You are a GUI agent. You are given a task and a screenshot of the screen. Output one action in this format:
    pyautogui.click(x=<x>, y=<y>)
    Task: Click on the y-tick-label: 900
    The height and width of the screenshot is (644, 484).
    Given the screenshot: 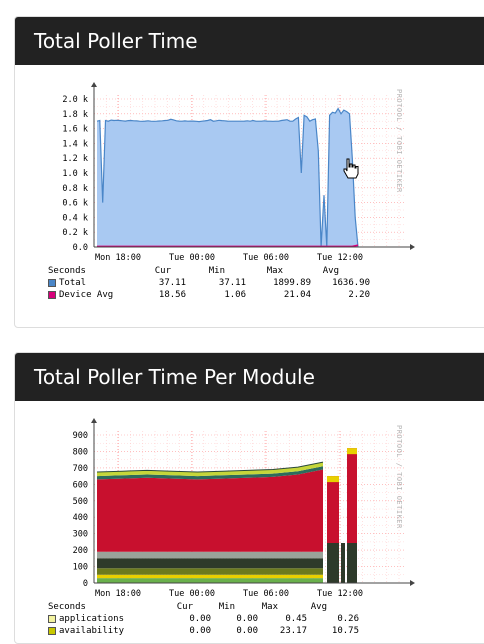 What is the action you would take?
    pyautogui.click(x=80, y=436)
    